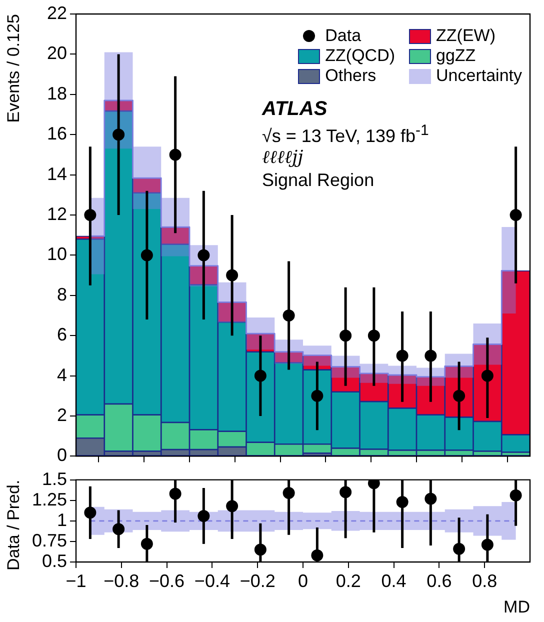 The height and width of the screenshot is (622, 544). What do you see at coordinates (295, 109) in the screenshot?
I see `annotation: ATLAS` at bounding box center [295, 109].